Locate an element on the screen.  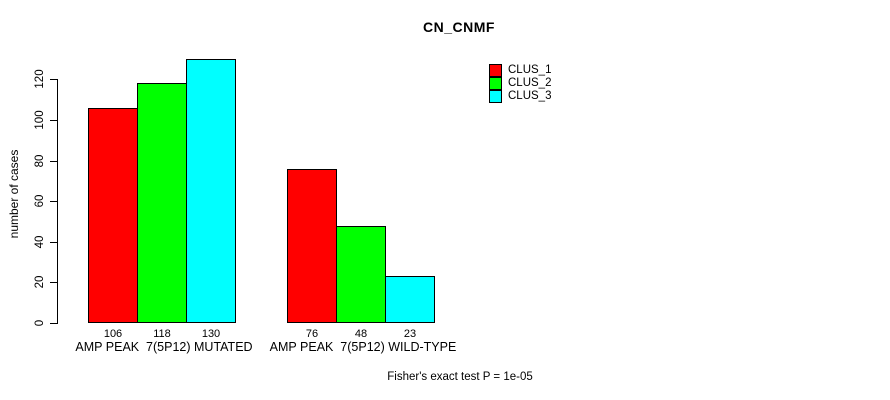
legend-item-clus_3: CLUS_3 is located at coordinates (520, 96).